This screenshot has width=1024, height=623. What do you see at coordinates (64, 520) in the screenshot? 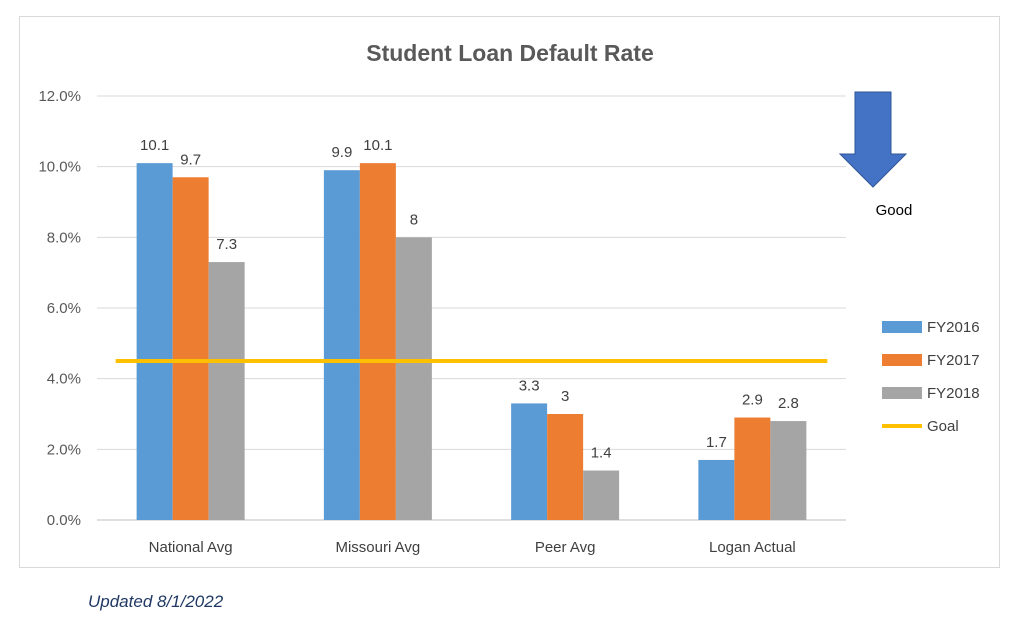
I see `y-tick-label: 0.0%` at bounding box center [64, 520].